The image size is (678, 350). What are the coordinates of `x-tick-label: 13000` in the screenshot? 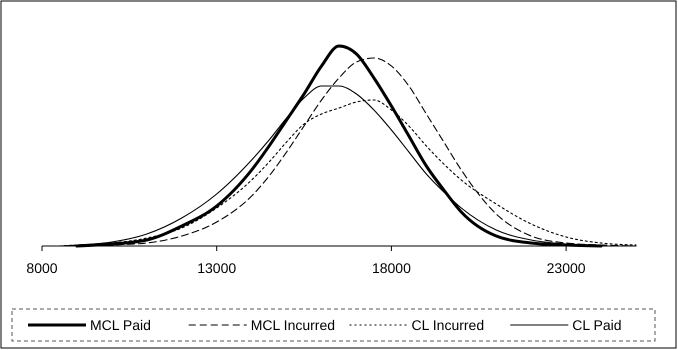 It's located at (216, 268).